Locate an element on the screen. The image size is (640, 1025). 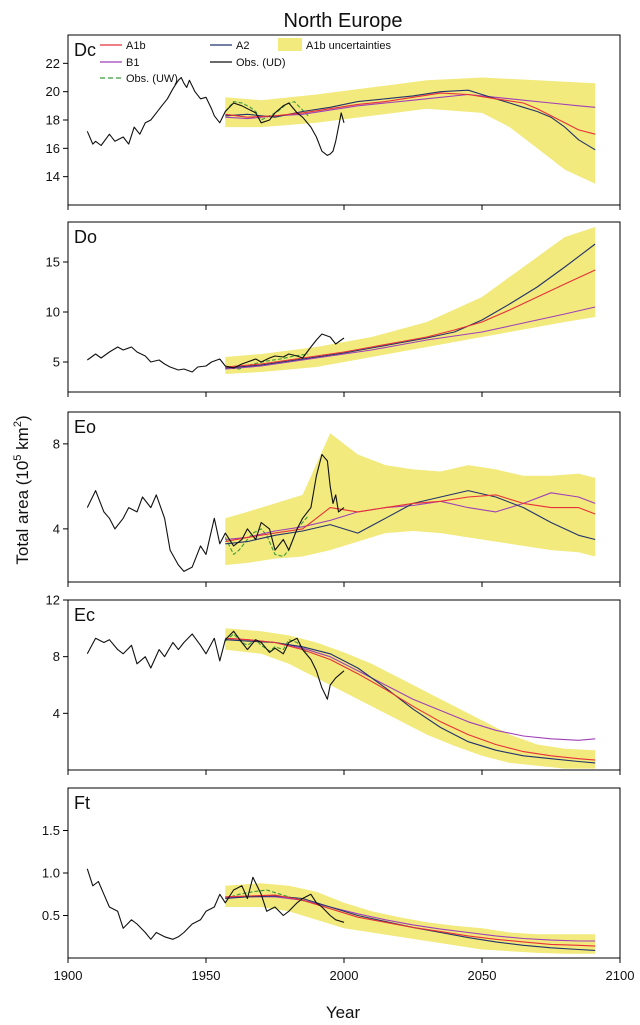
y-axis-label-text: Total area (10 is located at coordinates (22, 513).